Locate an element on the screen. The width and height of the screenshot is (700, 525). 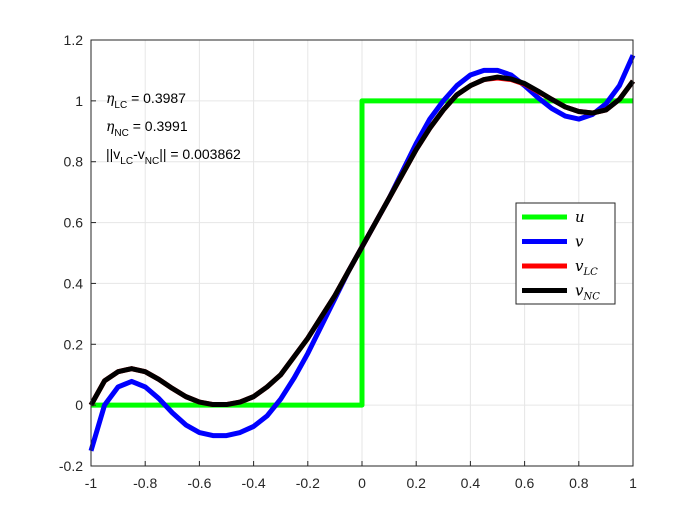
x-tick-label: 0.4 is located at coordinates (471, 483).